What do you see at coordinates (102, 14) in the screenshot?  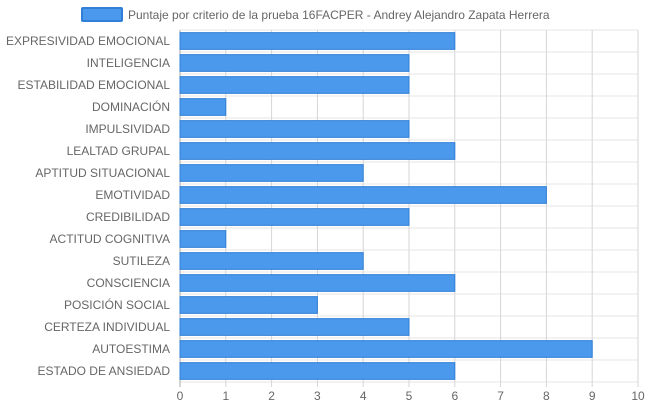 I see `legend-swatch` at bounding box center [102, 14].